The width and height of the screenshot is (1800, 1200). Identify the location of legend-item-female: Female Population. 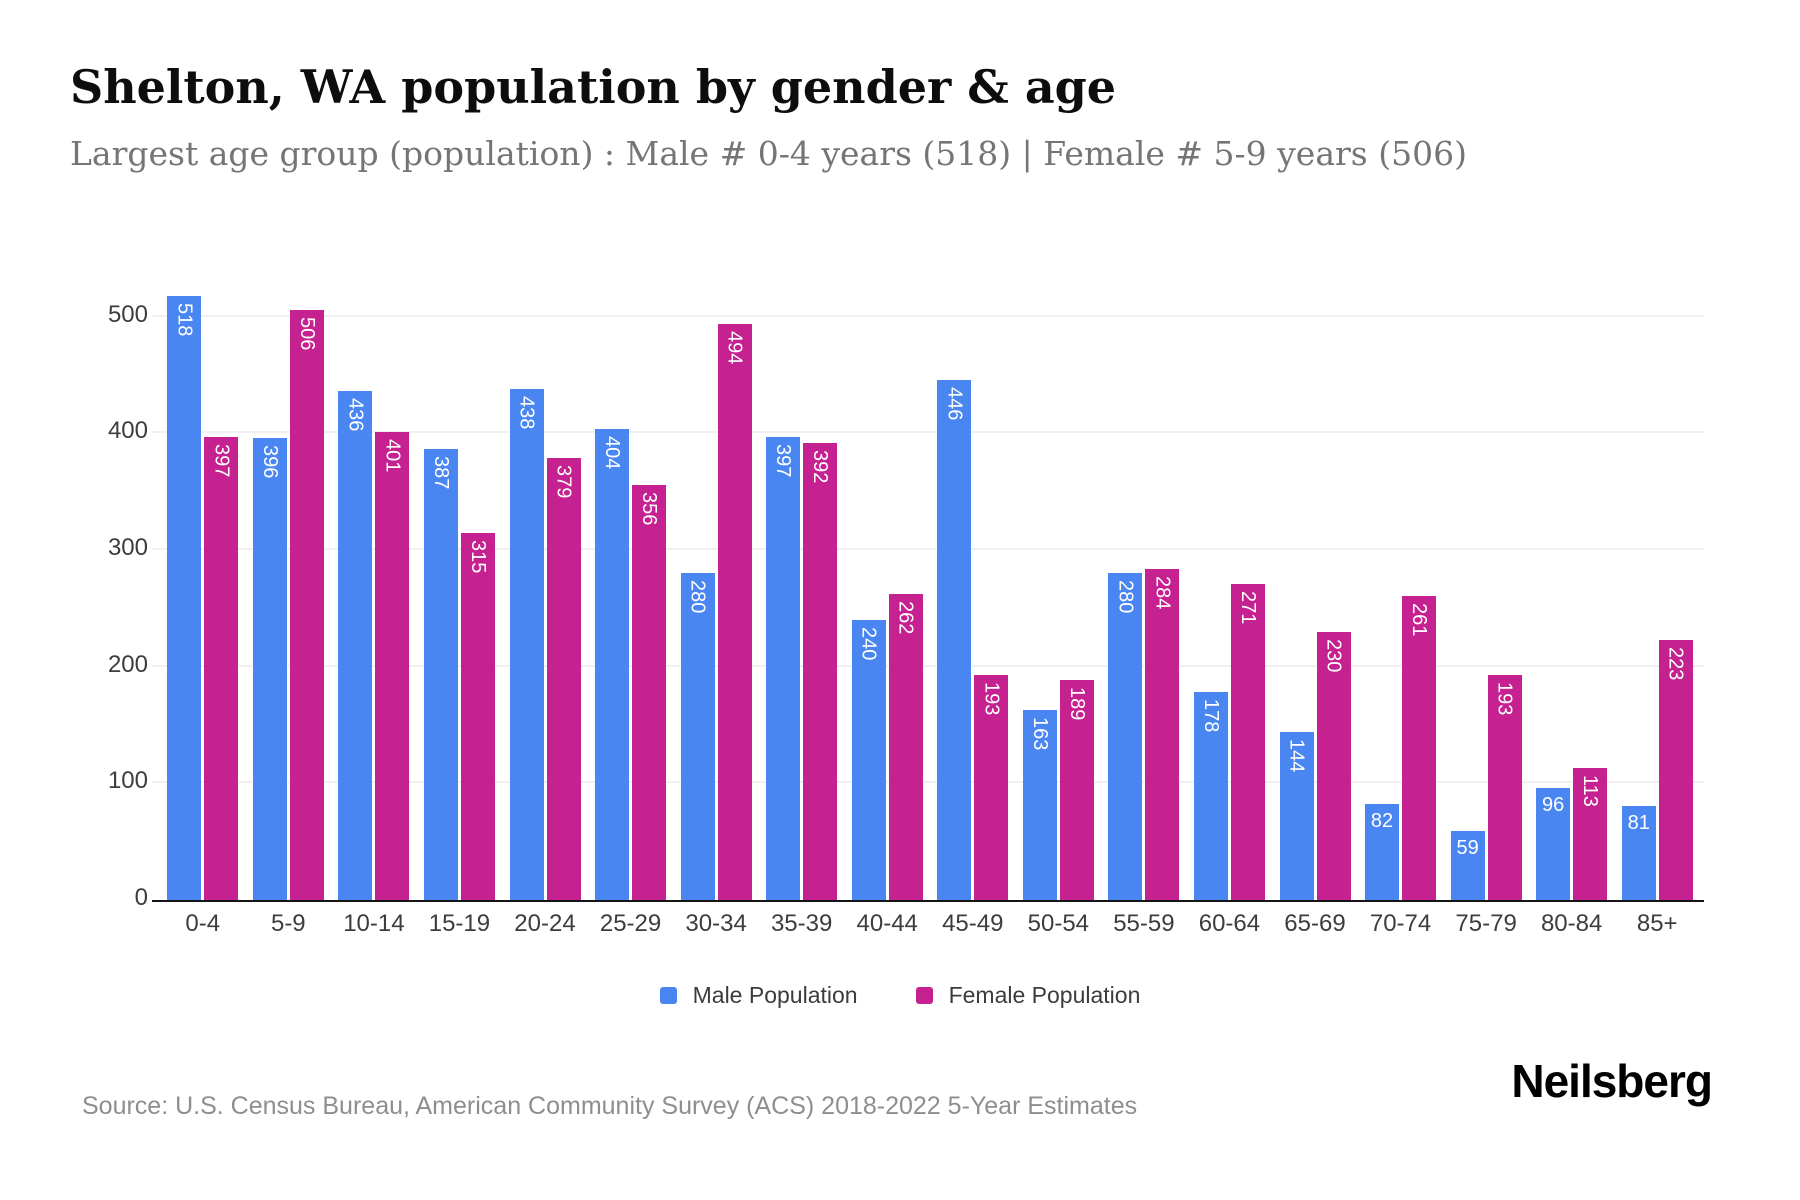
(1027, 995).